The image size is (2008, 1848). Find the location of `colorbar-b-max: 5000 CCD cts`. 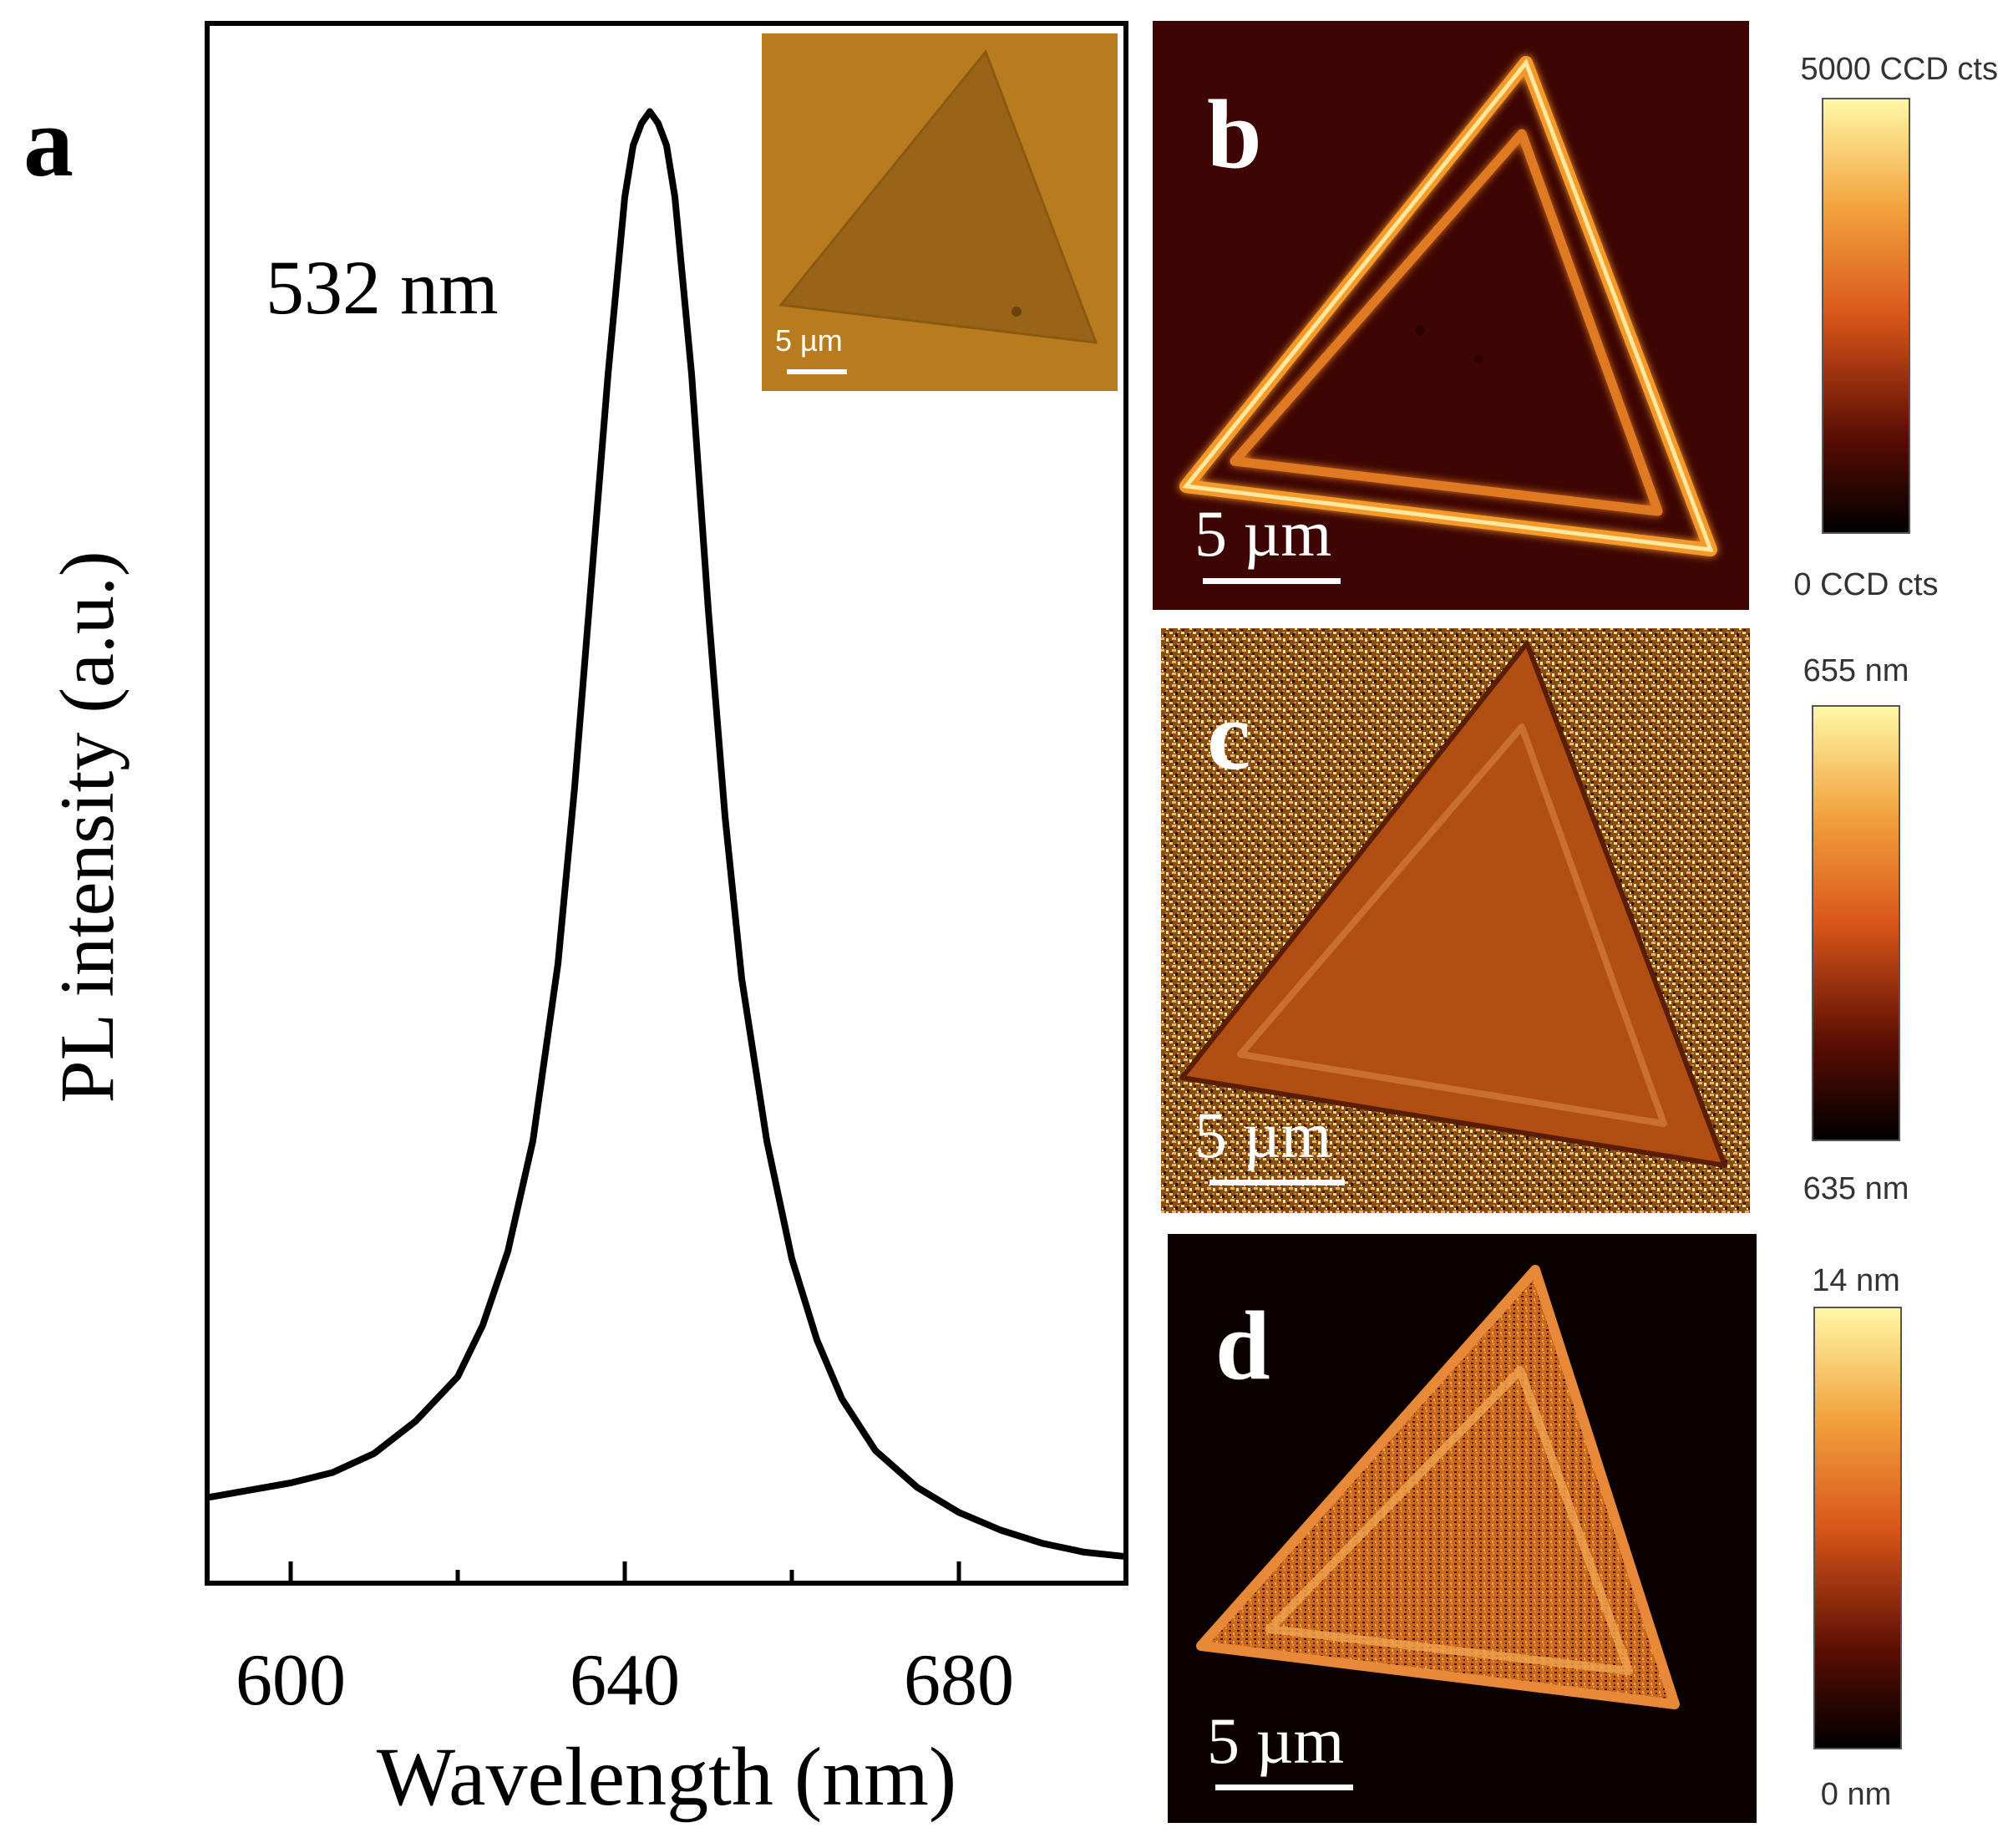

colorbar-b-max: 5000 CCD cts is located at coordinates (1899, 69).